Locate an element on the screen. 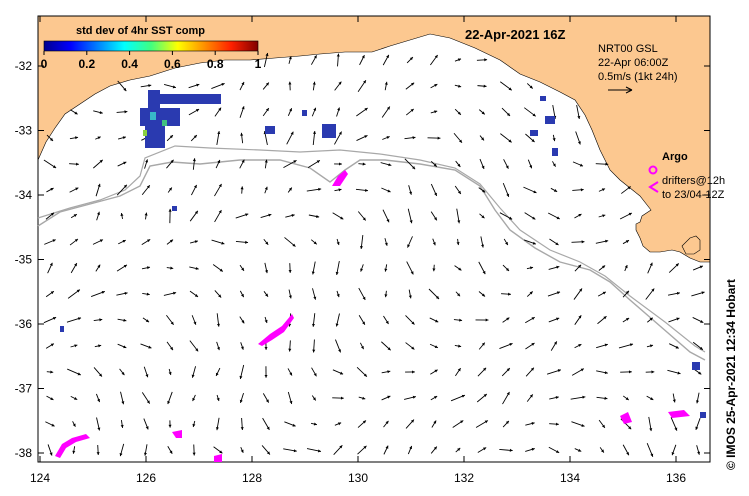  lat-tick-label: -37 is located at coordinates (24, 389).